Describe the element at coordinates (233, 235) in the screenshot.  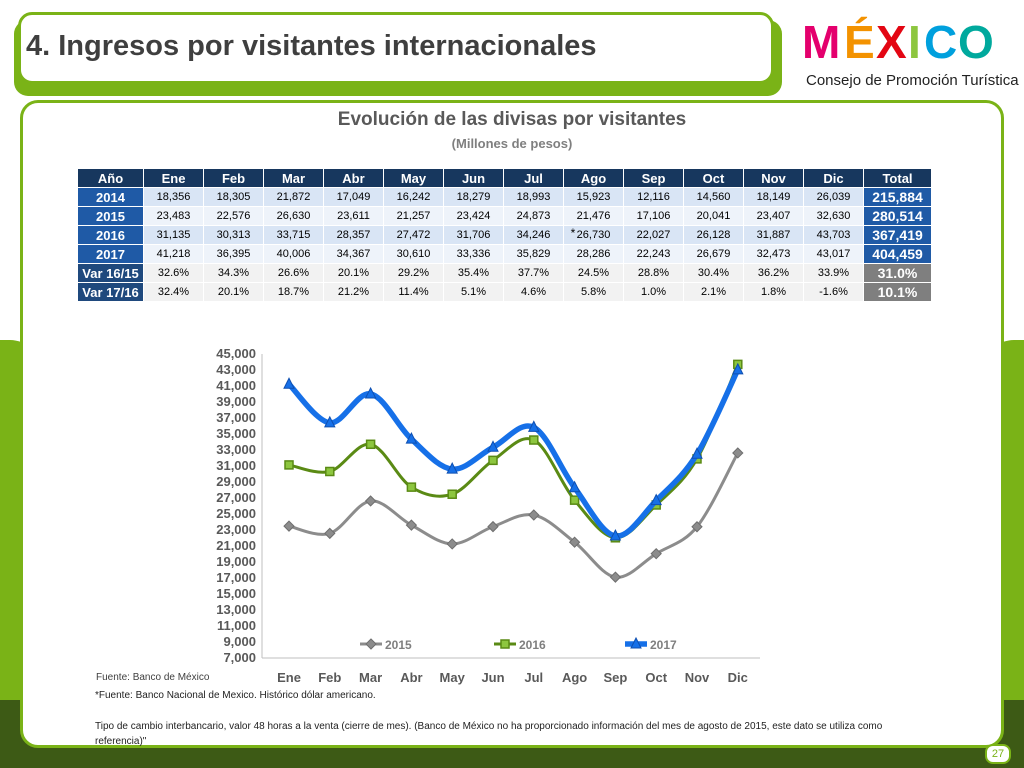
I see `table-cell: 30,313` at that location.